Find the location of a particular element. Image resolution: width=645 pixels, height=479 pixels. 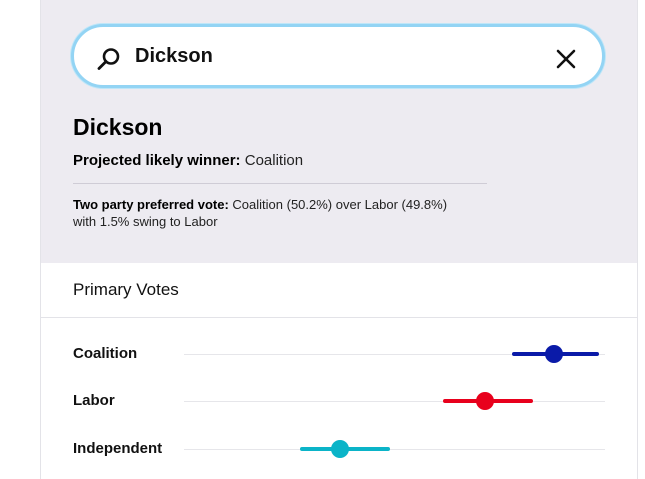

projected-winner: Projected likely winner: Coalition is located at coordinates (188, 160).